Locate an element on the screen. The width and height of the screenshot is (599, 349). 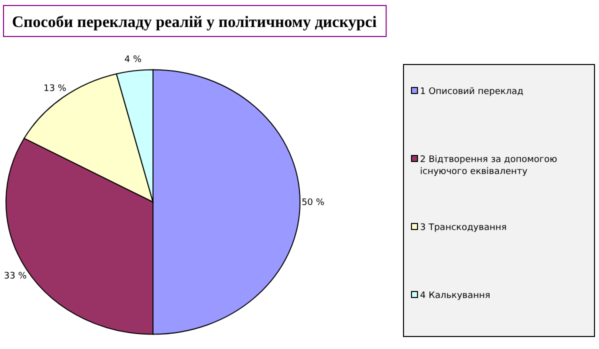
legend-label: 2 Відтворення за допомогою існуючого еквіваленту is located at coordinates (489, 166).